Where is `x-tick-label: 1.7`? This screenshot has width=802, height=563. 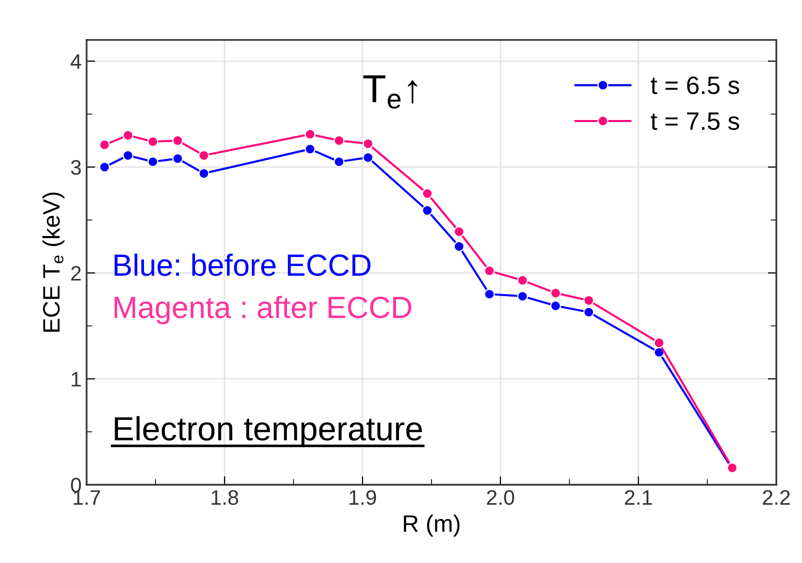 x-tick-label: 1.7 is located at coordinates (87, 497).